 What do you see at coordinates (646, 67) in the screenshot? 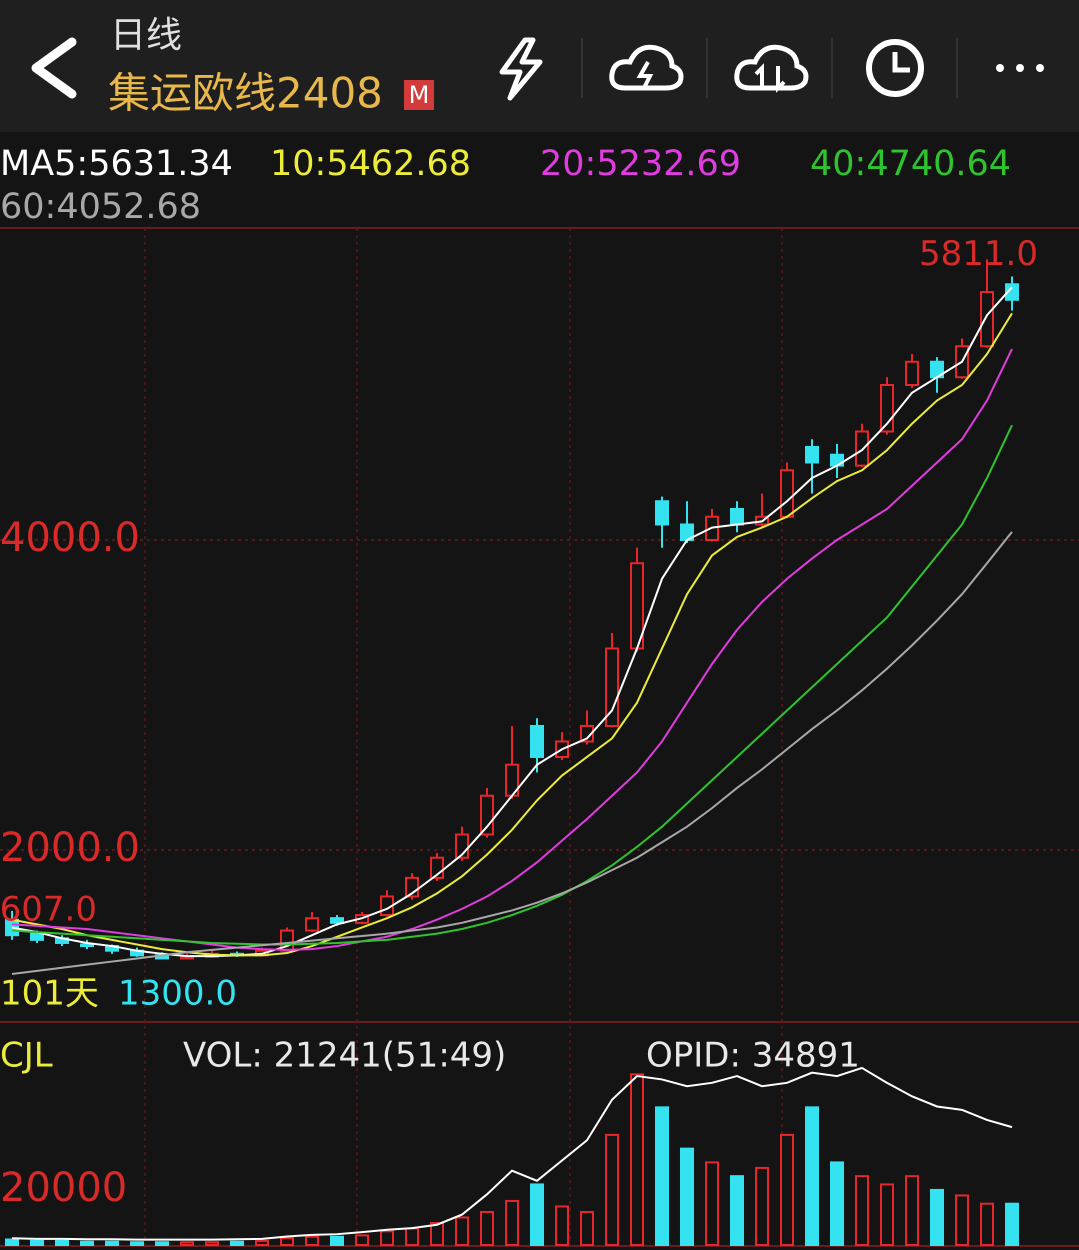
I see `cloud-flash-icon` at bounding box center [646, 67].